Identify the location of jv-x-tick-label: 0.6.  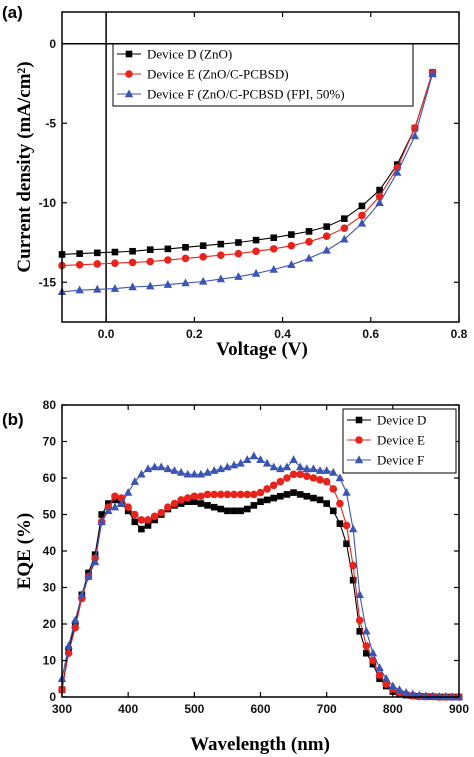
(370, 334).